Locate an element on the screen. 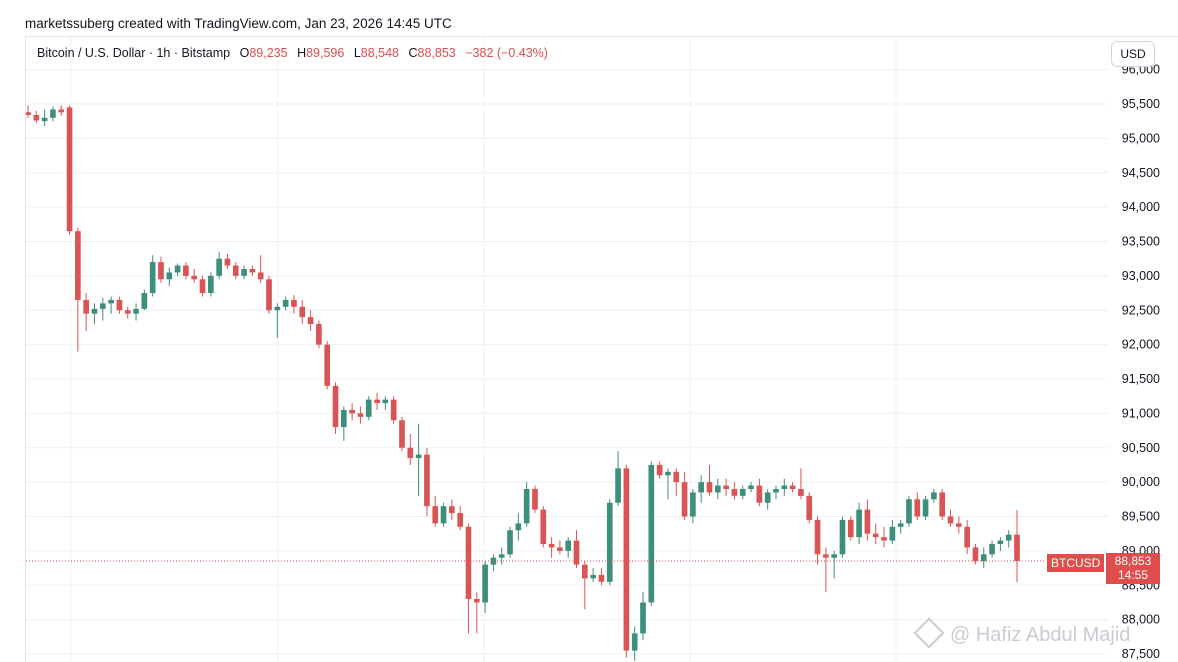  y-tick-label: 88,000 is located at coordinates (1141, 620).